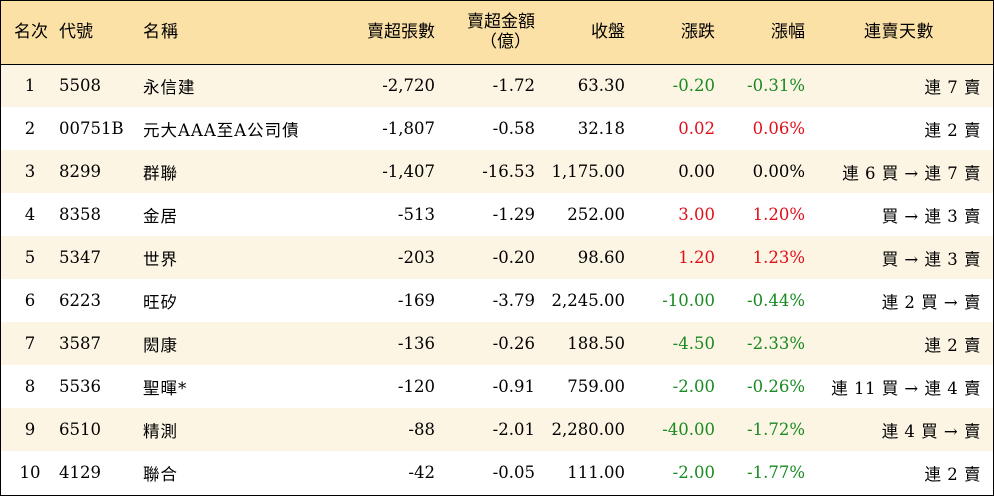  I want to click on cell-change-pct: -2.33%, so click(776, 343).